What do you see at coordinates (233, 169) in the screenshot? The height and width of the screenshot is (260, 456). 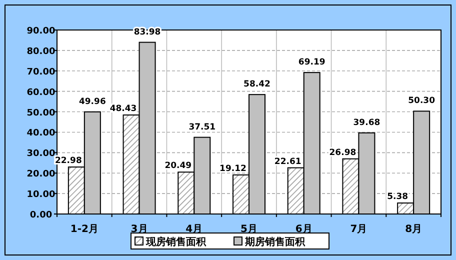 I see `data-label: 19.12` at bounding box center [233, 169].